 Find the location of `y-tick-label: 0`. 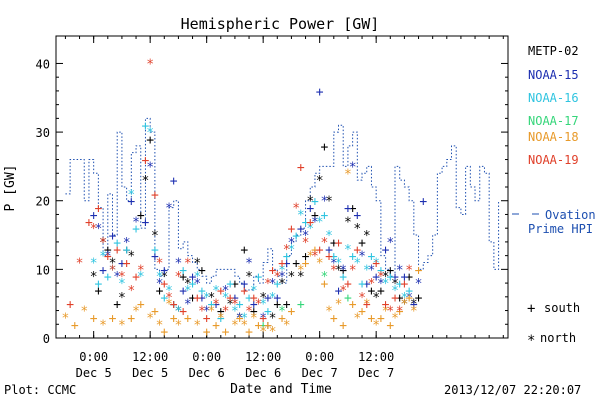

y-tick-label: 0 is located at coordinates (46, 339).